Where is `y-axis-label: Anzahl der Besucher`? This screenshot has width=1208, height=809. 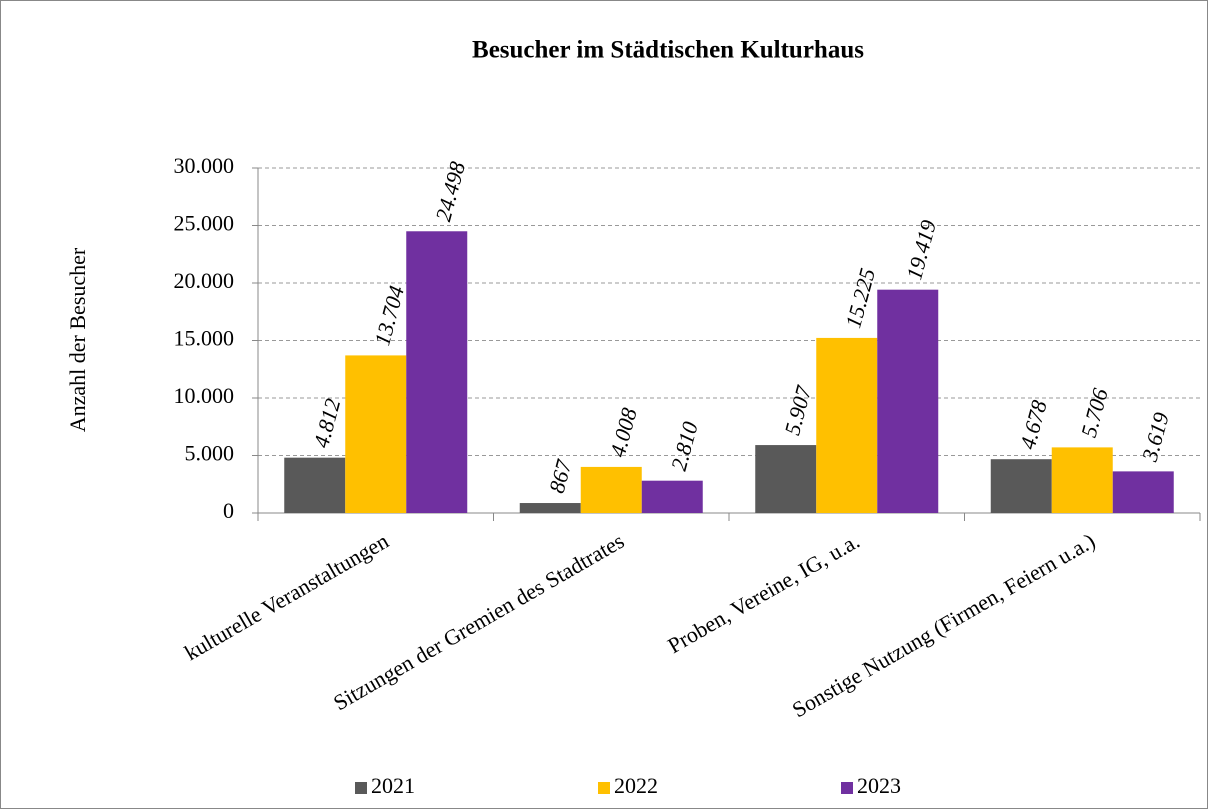
y-axis-label: Anzahl der Besucher is located at coordinates (77, 339).